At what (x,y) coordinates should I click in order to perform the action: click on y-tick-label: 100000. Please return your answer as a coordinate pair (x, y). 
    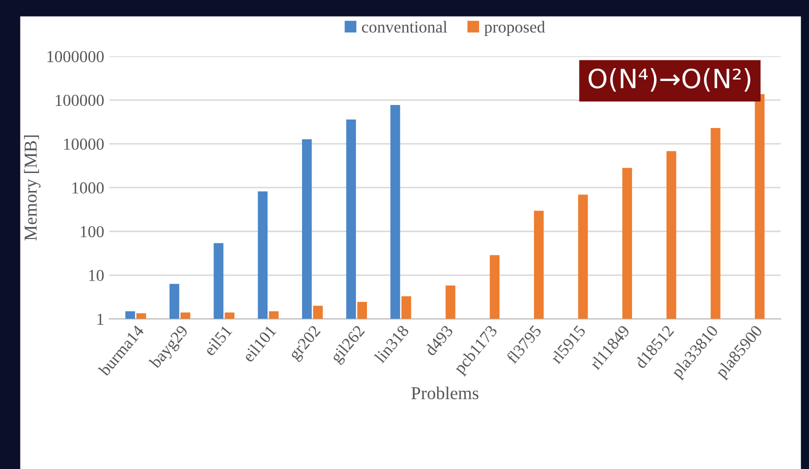
    Looking at the image, I should click on (80, 100).